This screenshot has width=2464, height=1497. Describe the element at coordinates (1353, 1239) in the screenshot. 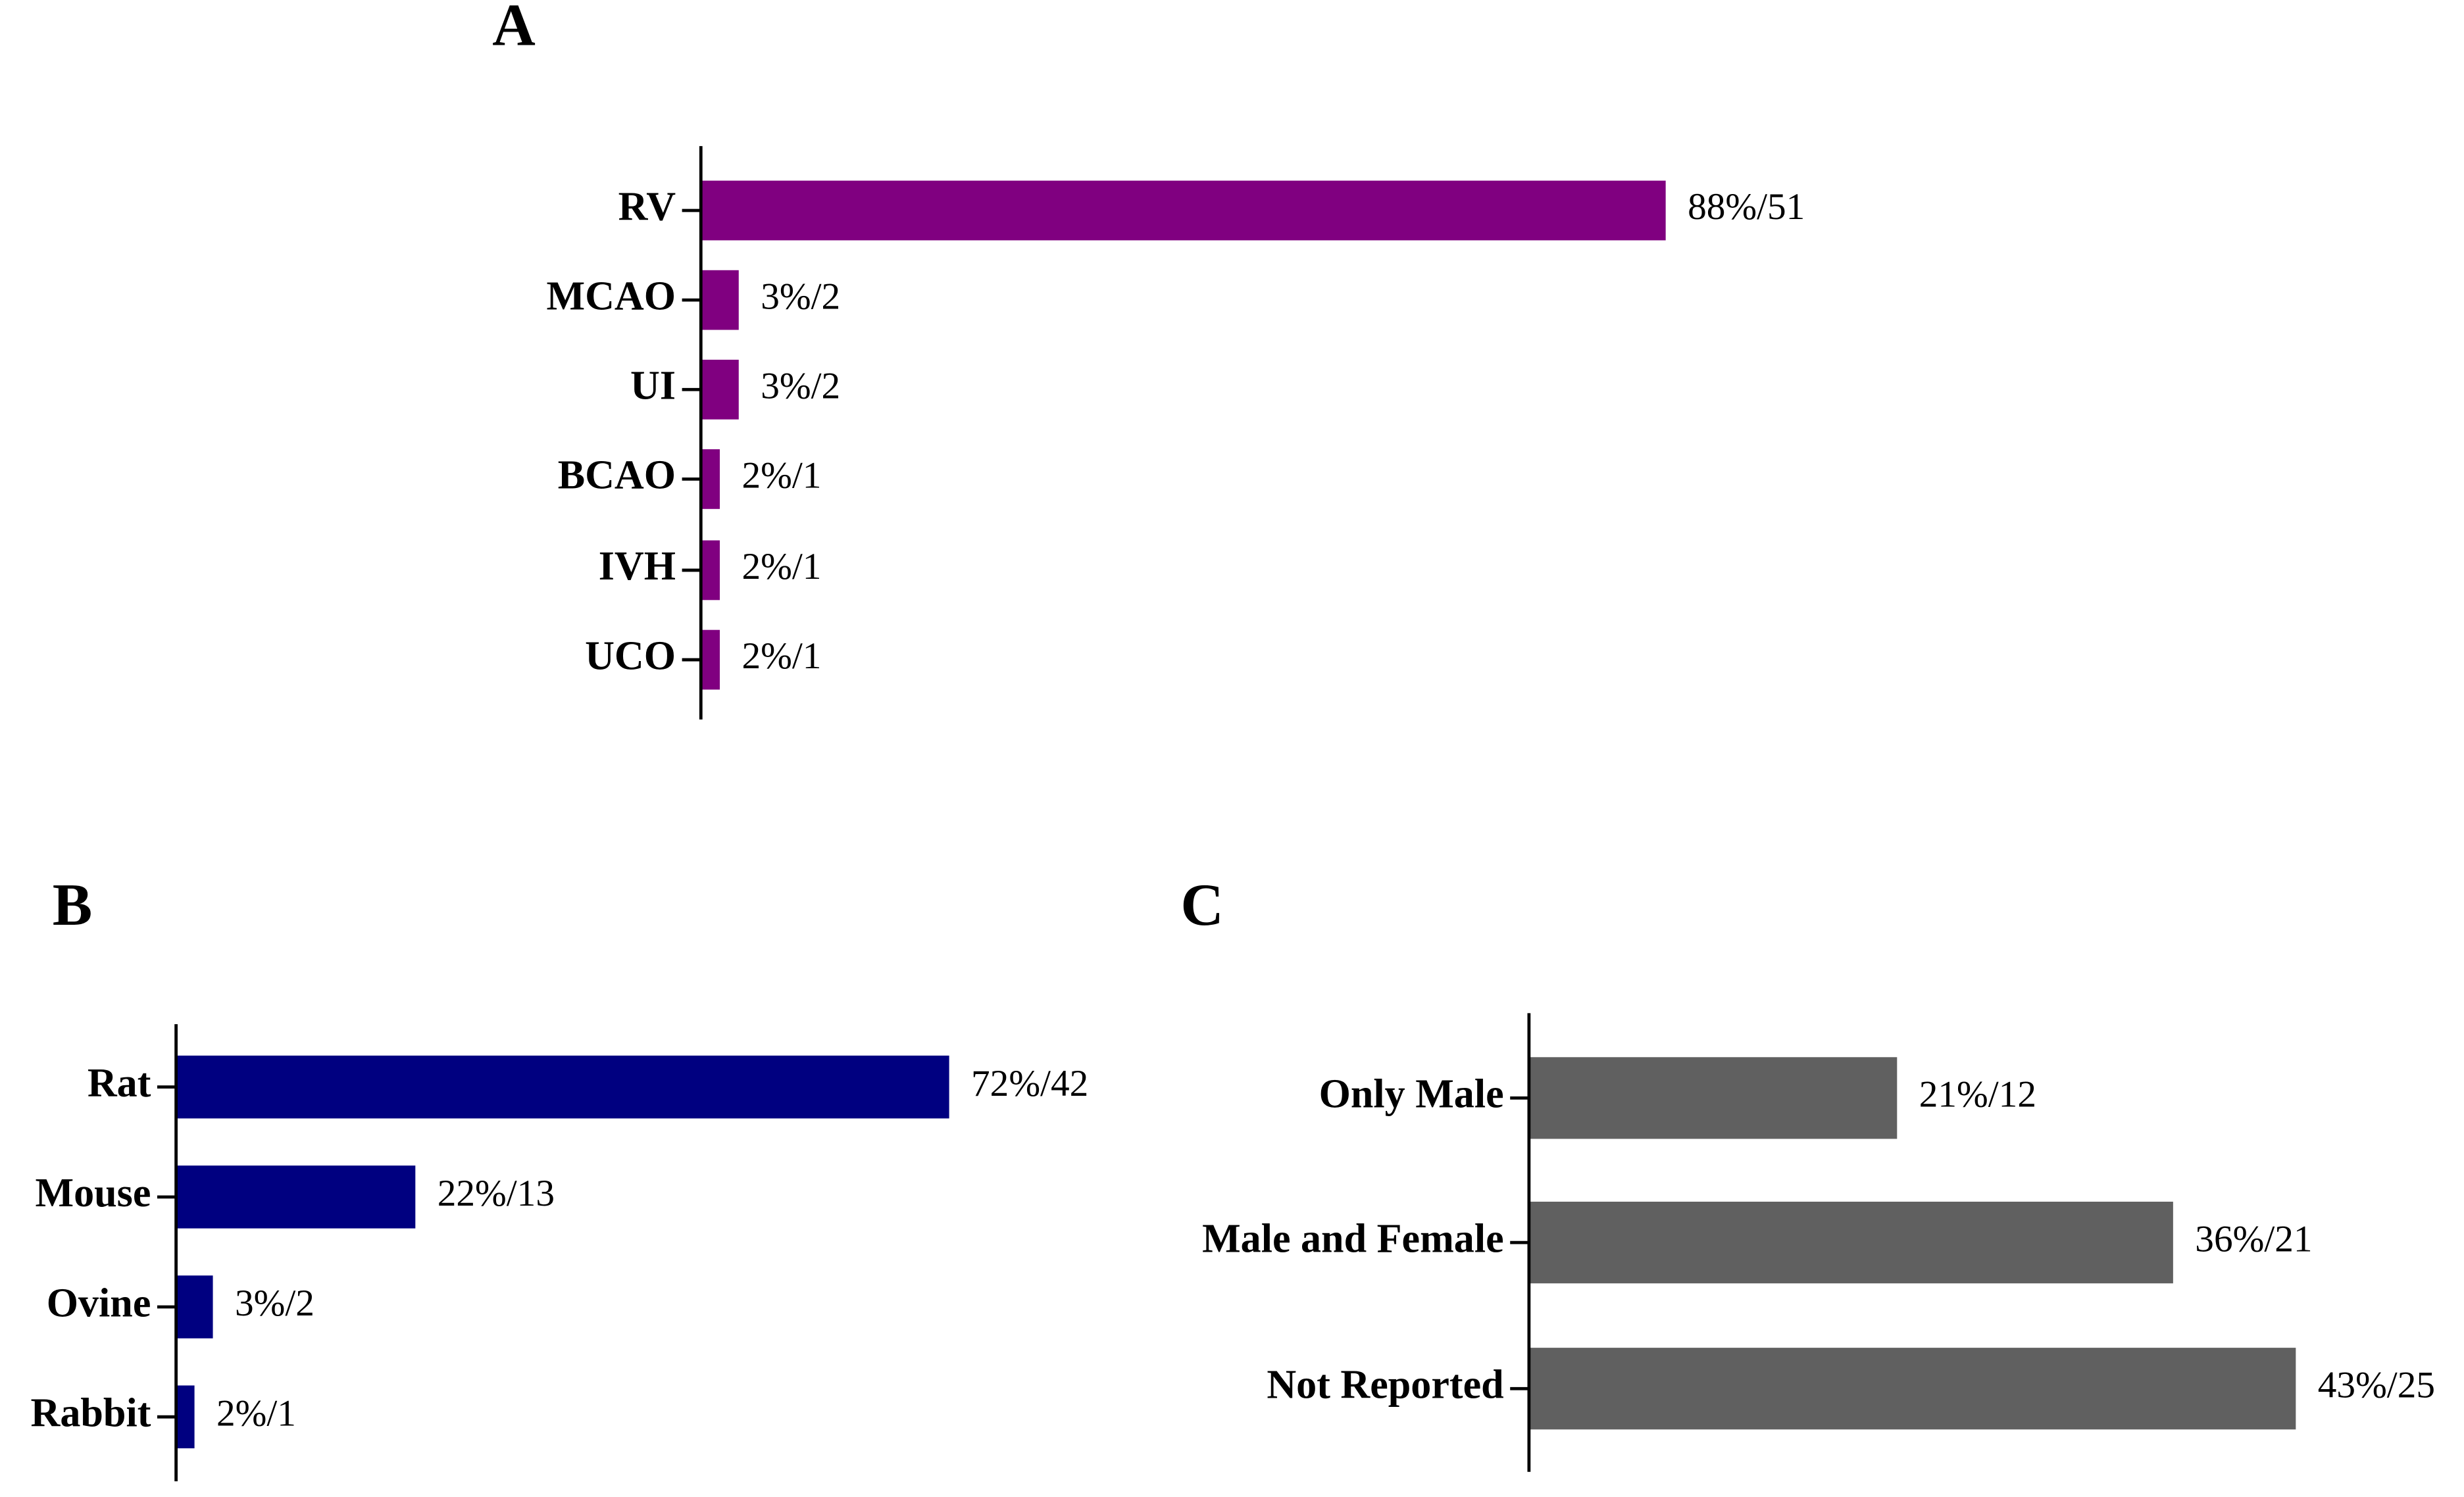

I see `category-label: Male and Female` at that location.